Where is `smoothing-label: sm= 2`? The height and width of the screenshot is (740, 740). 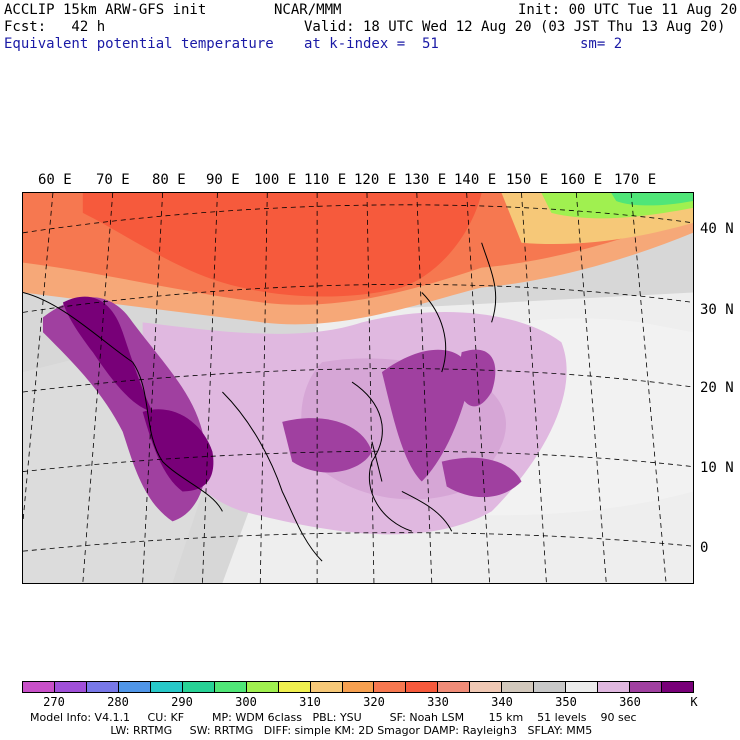
smoothing-label: sm= 2 is located at coordinates (601, 44).